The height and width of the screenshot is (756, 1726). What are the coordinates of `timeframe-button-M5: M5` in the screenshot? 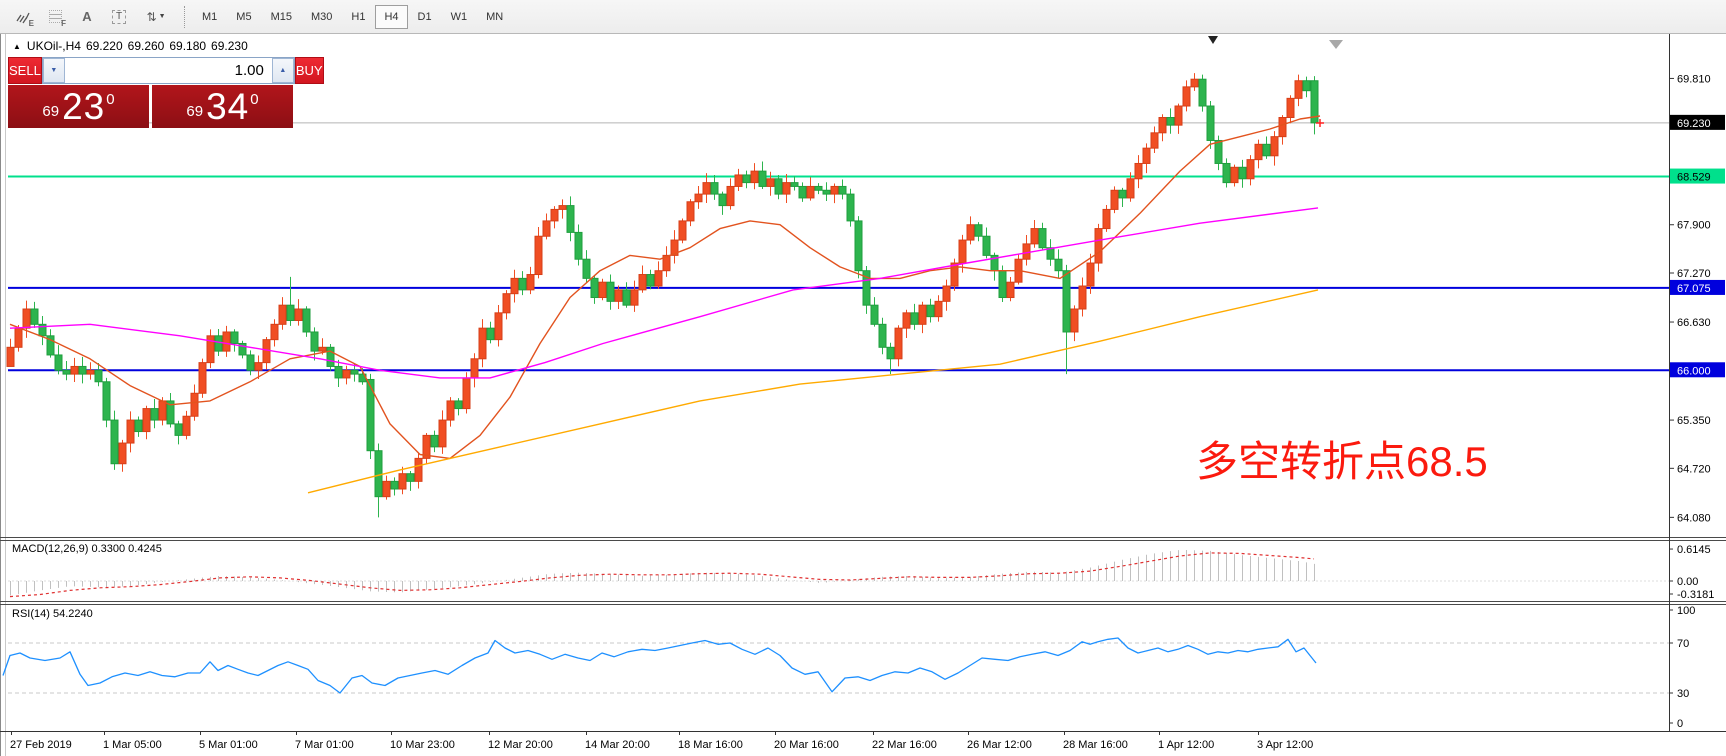 It's located at (244, 16).